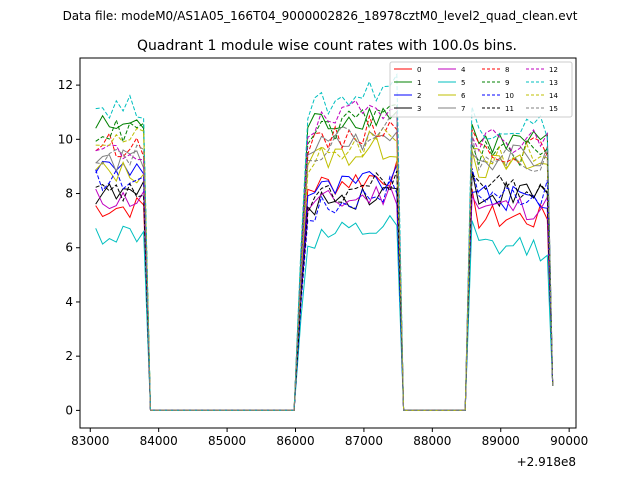 Image resolution: width=640 pixels, height=480 pixels. Describe the element at coordinates (65, 85) in the screenshot. I see `y-tick-label: 12` at that location.